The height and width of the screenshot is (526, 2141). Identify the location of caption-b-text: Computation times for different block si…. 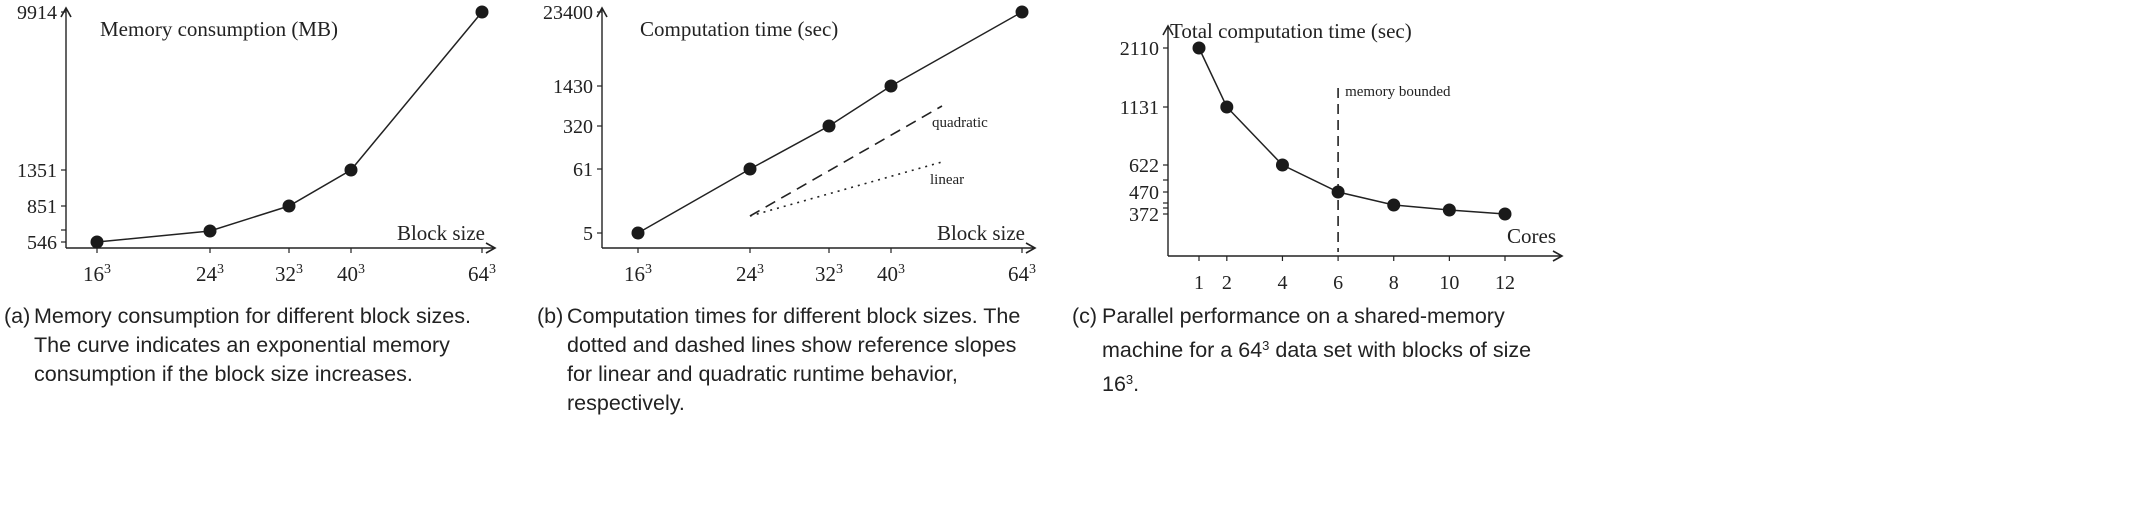
(794, 359).